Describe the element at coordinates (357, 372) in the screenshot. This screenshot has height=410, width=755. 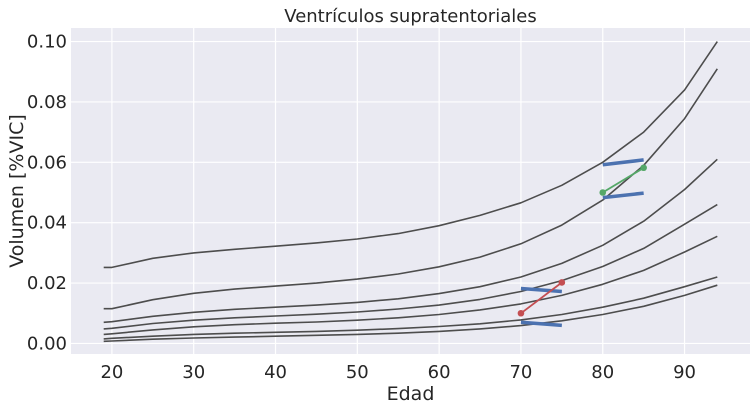
I see `x-tick-label: 50` at that location.